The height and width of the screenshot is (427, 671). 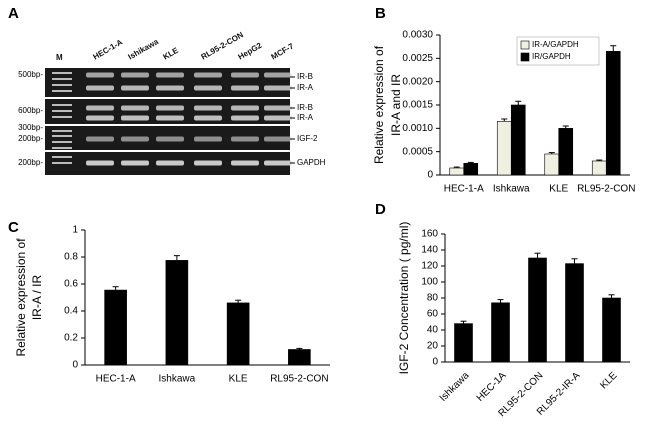 What do you see at coordinates (71, 284) in the screenshot?
I see `y-tick-label: 0.6` at bounding box center [71, 284].